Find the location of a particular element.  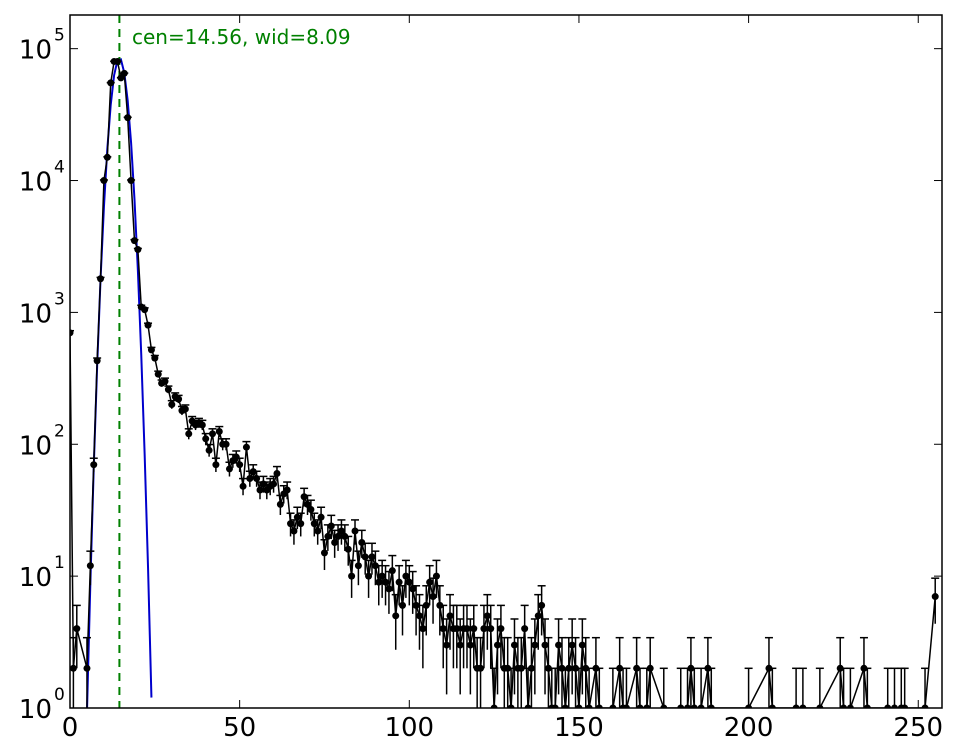

y-tick-exponent: 2 is located at coordinates (59, 431).